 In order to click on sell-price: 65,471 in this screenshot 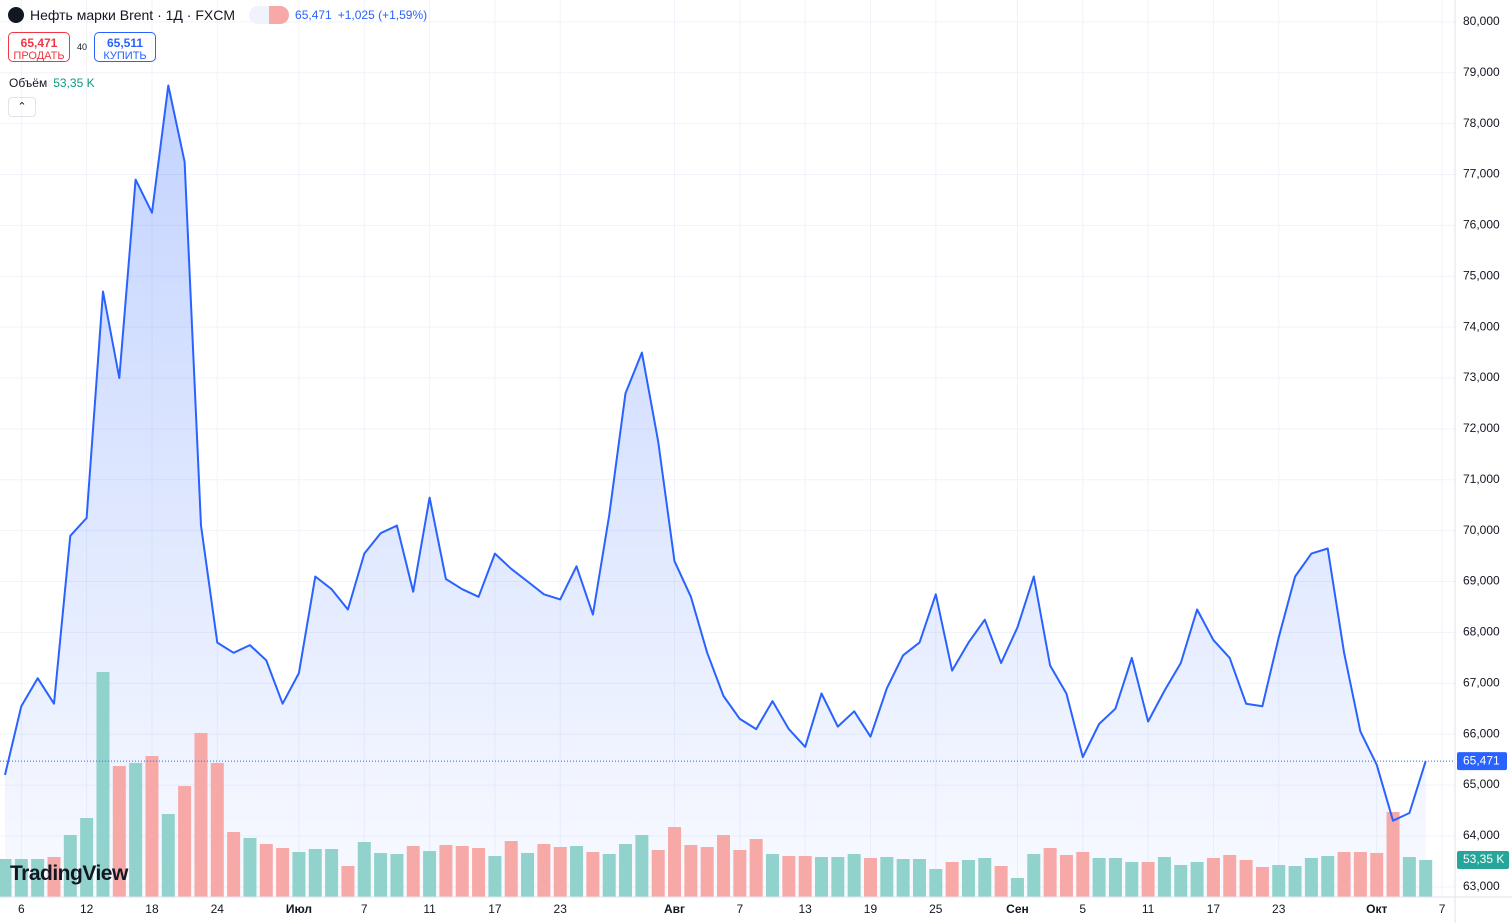, I will do `click(39, 43)`.